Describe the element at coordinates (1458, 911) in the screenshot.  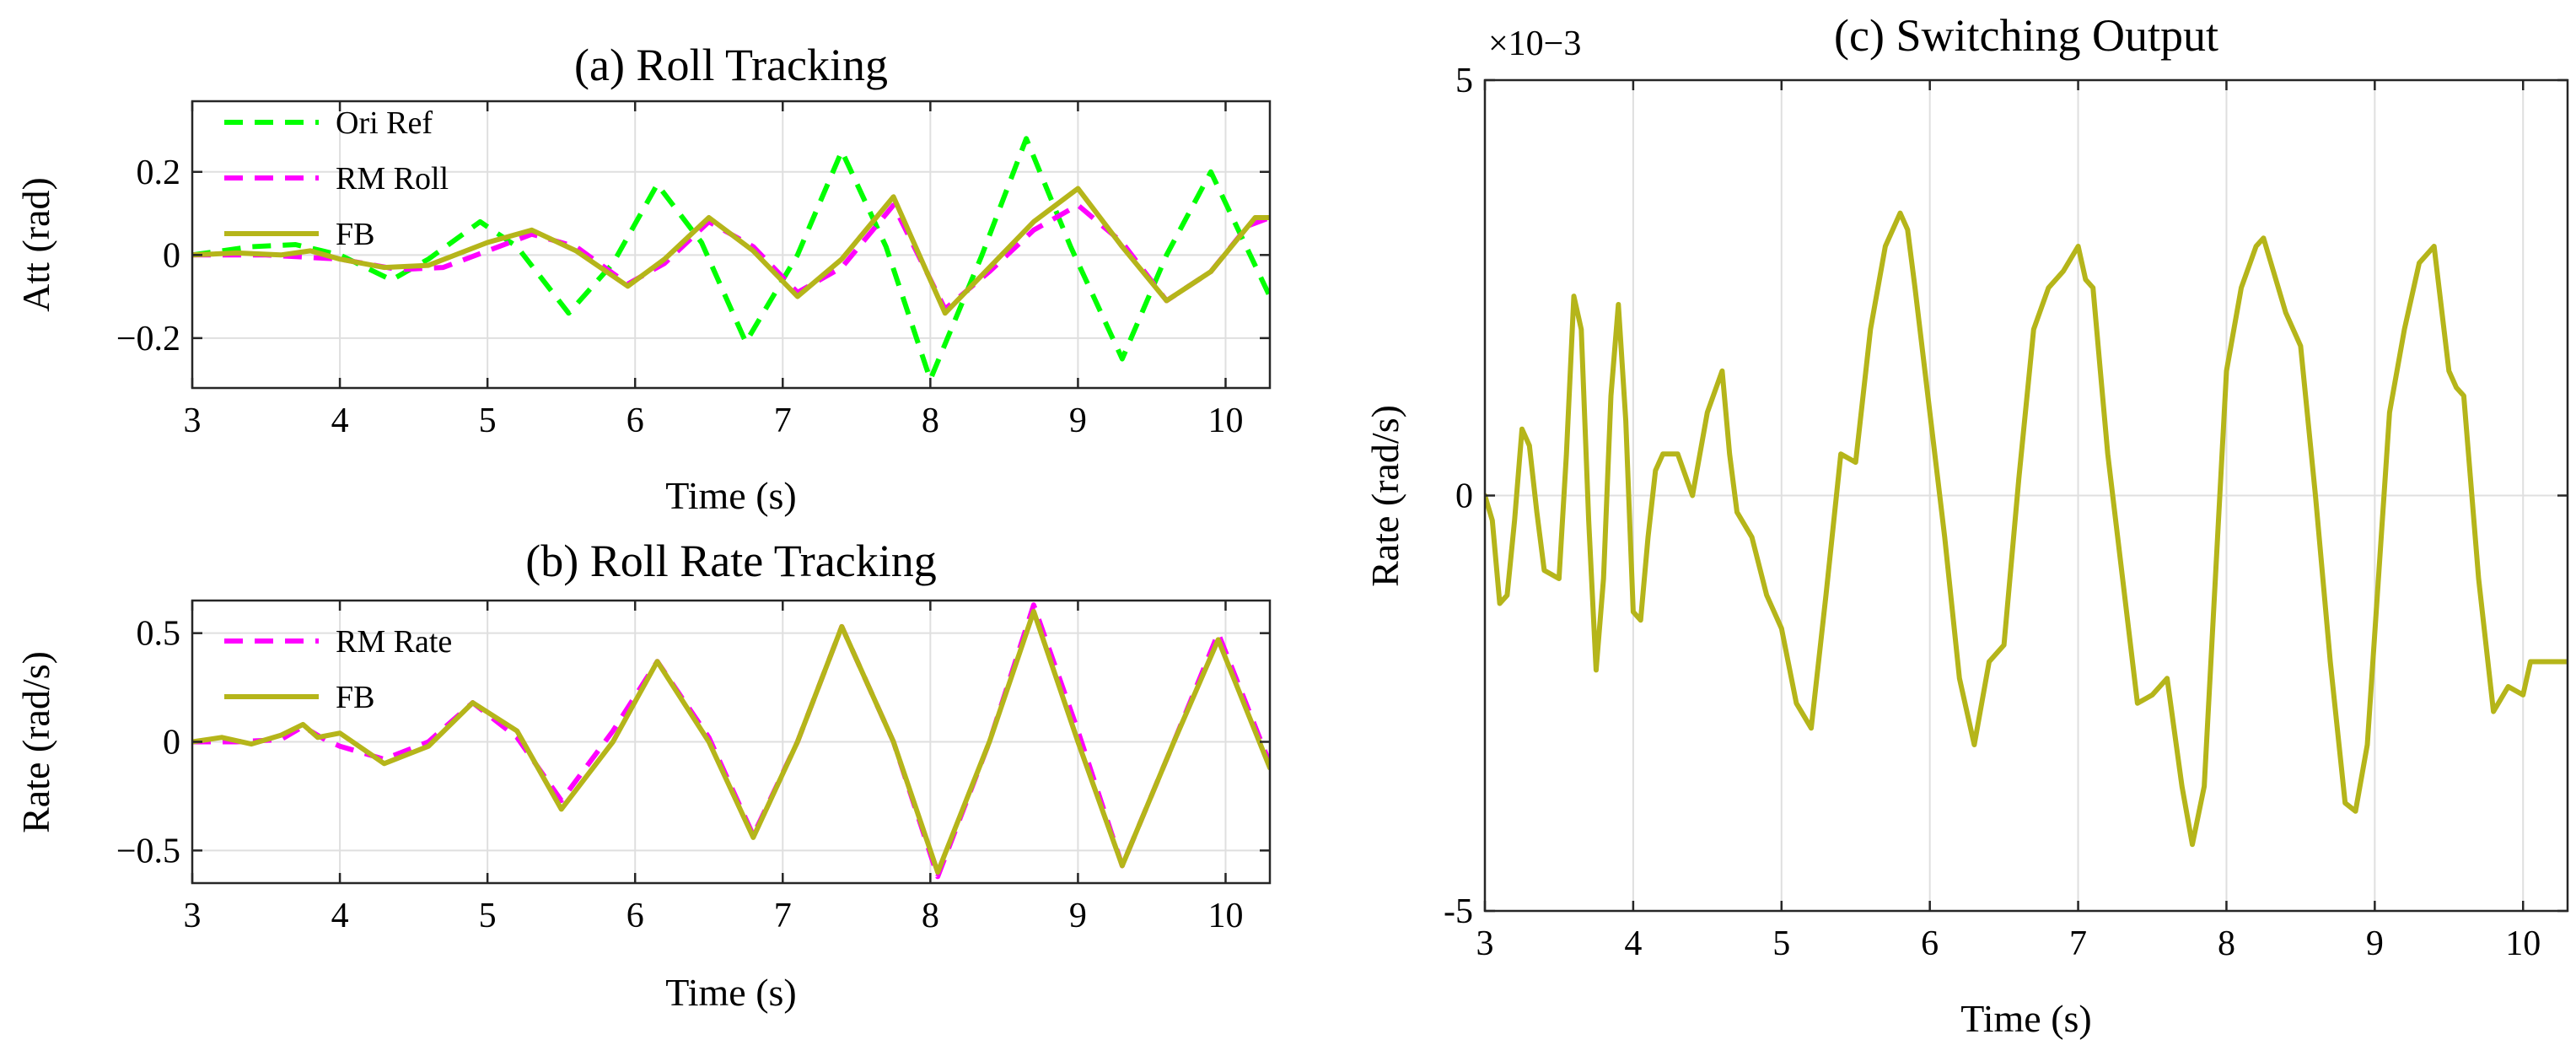
I see `chart-c-ytick-label: -5` at that location.